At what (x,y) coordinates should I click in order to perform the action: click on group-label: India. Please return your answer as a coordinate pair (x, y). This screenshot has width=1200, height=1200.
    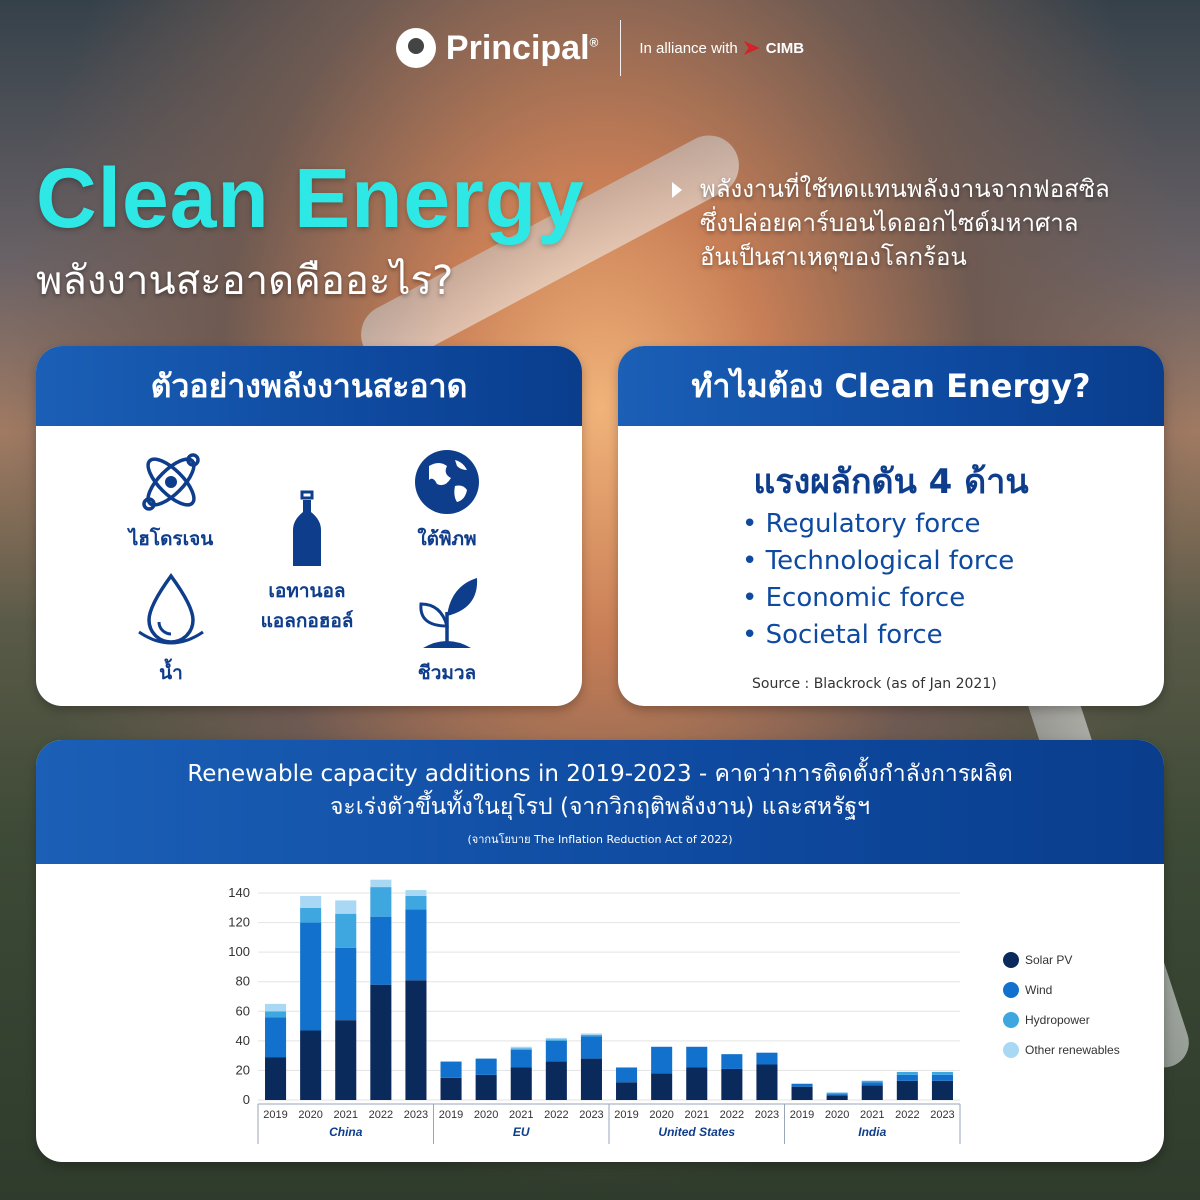
    Looking at the image, I should click on (872, 1132).